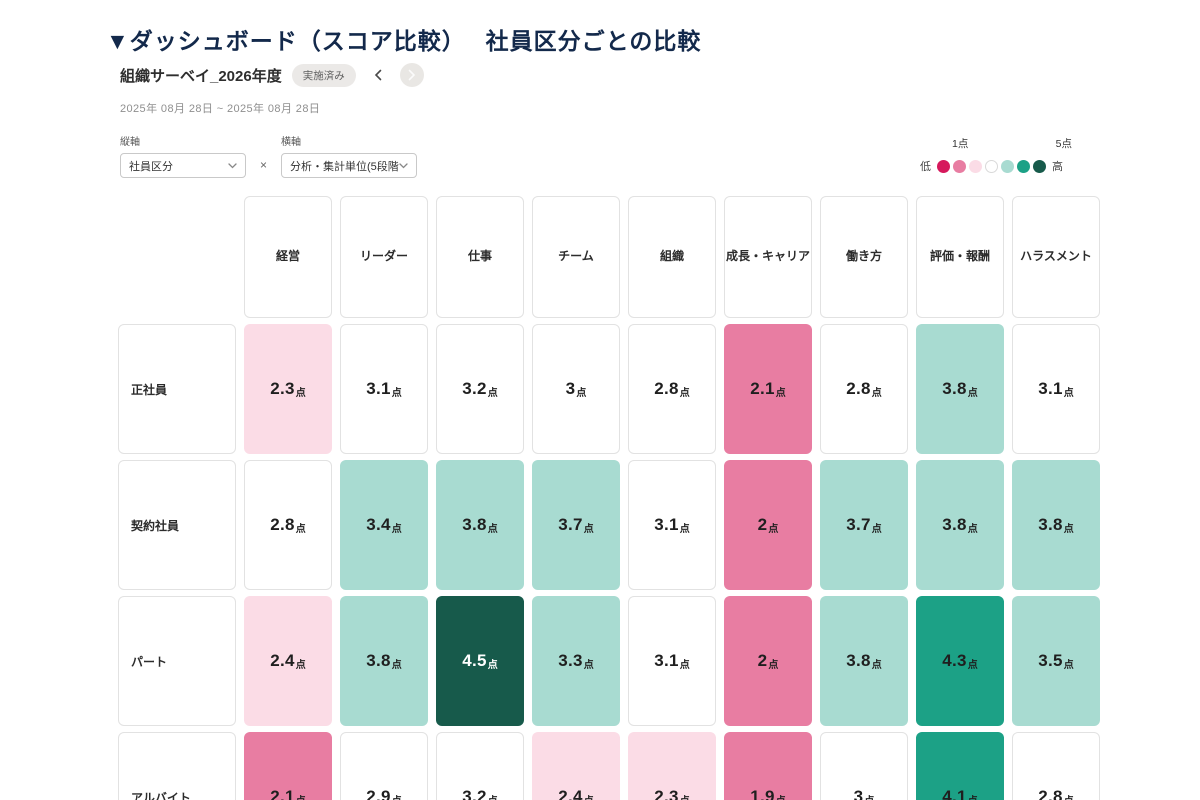 This screenshot has width=1200, height=800. What do you see at coordinates (672, 766) in the screenshot?
I see `heatmap-cell: 2.3点` at bounding box center [672, 766].